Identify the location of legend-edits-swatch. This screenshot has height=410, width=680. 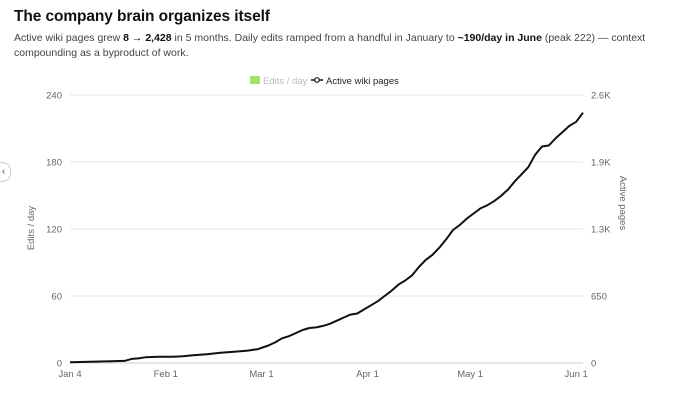
(255, 80).